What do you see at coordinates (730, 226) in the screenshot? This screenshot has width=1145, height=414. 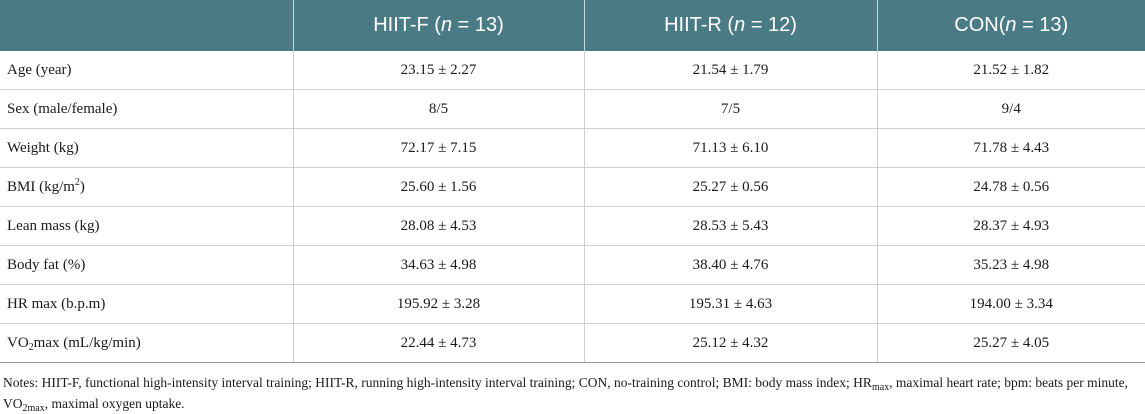 I see `cell-value: 28.53 ± 5.43` at bounding box center [730, 226].